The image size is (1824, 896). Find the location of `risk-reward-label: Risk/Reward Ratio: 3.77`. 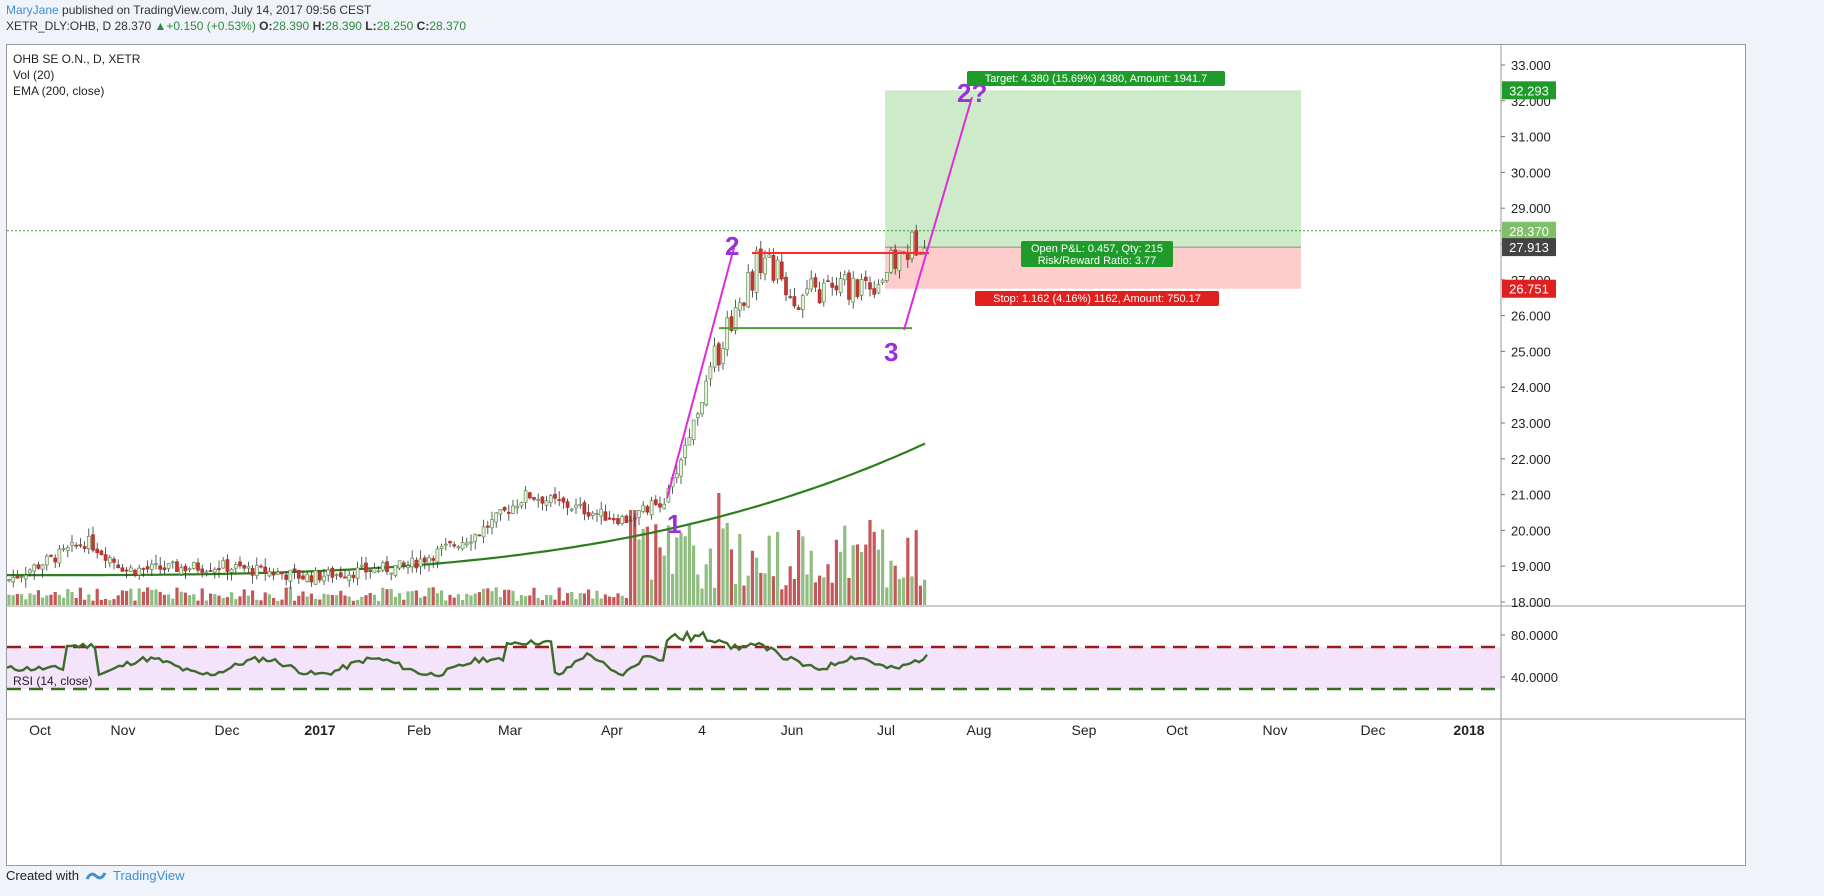

risk-reward-label: Risk/Reward Ratio: 3.77 is located at coordinates (1097, 261).